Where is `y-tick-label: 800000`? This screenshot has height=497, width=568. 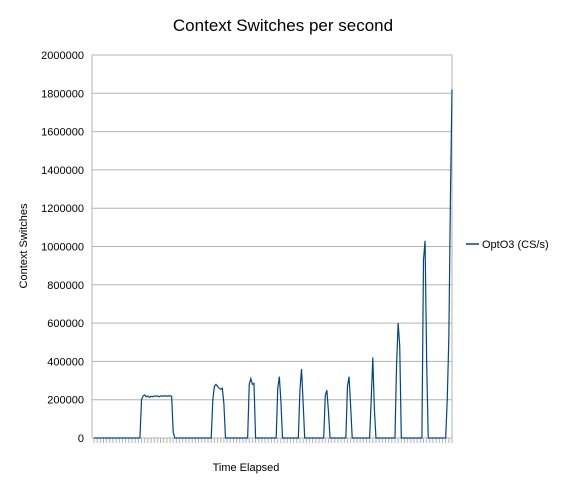
y-tick-label: 800000 is located at coordinates (65, 286).